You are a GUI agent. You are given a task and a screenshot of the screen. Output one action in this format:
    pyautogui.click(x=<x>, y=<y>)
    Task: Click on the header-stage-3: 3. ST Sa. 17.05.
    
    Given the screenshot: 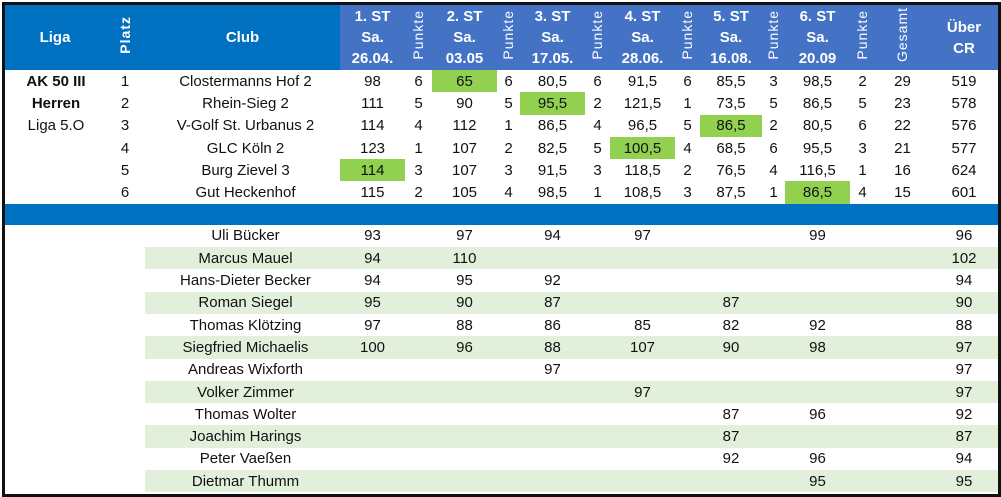 What is the action you would take?
    pyautogui.click(x=552, y=37)
    